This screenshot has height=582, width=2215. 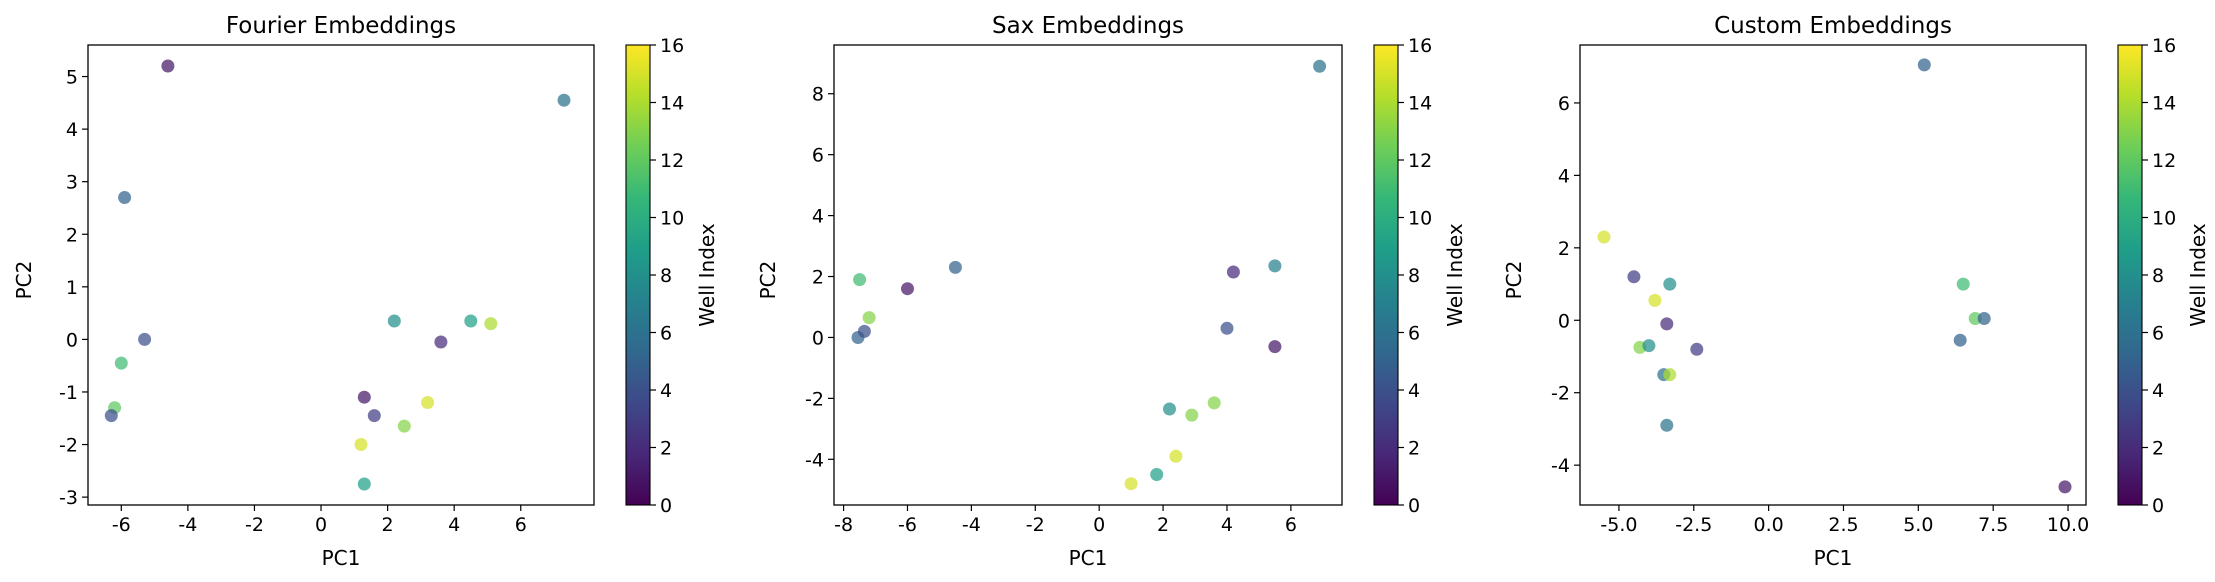 I want to click on x-tick-label: -2, so click(x=1035, y=525).